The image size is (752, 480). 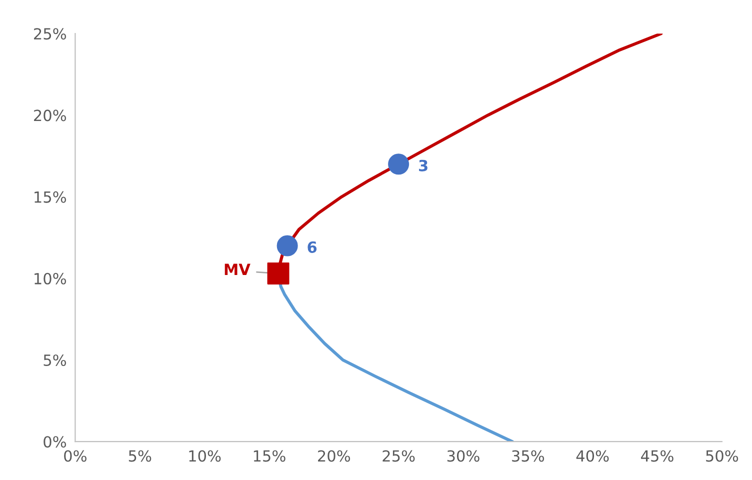 I want to click on y-tick-label: 15%, so click(x=50, y=197).